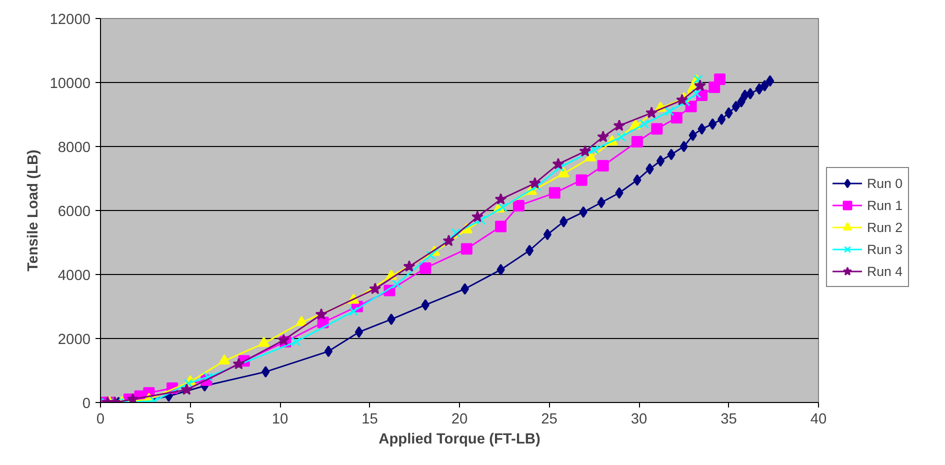 The width and height of the screenshot is (945, 465). Describe the element at coordinates (70, 84) in the screenshot. I see `y-tick-label: 10000` at that location.